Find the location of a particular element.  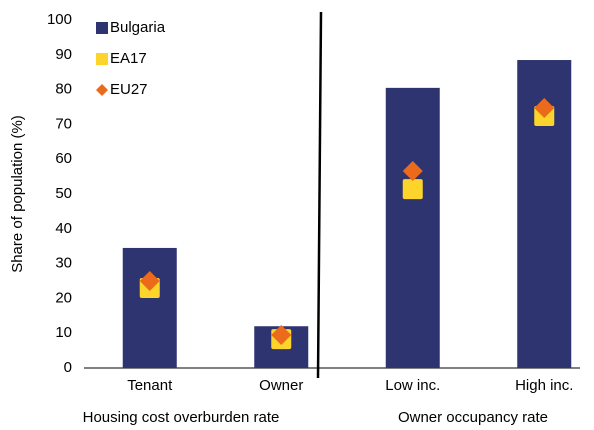

group-label: Owner occupancy rate is located at coordinates (473, 417).